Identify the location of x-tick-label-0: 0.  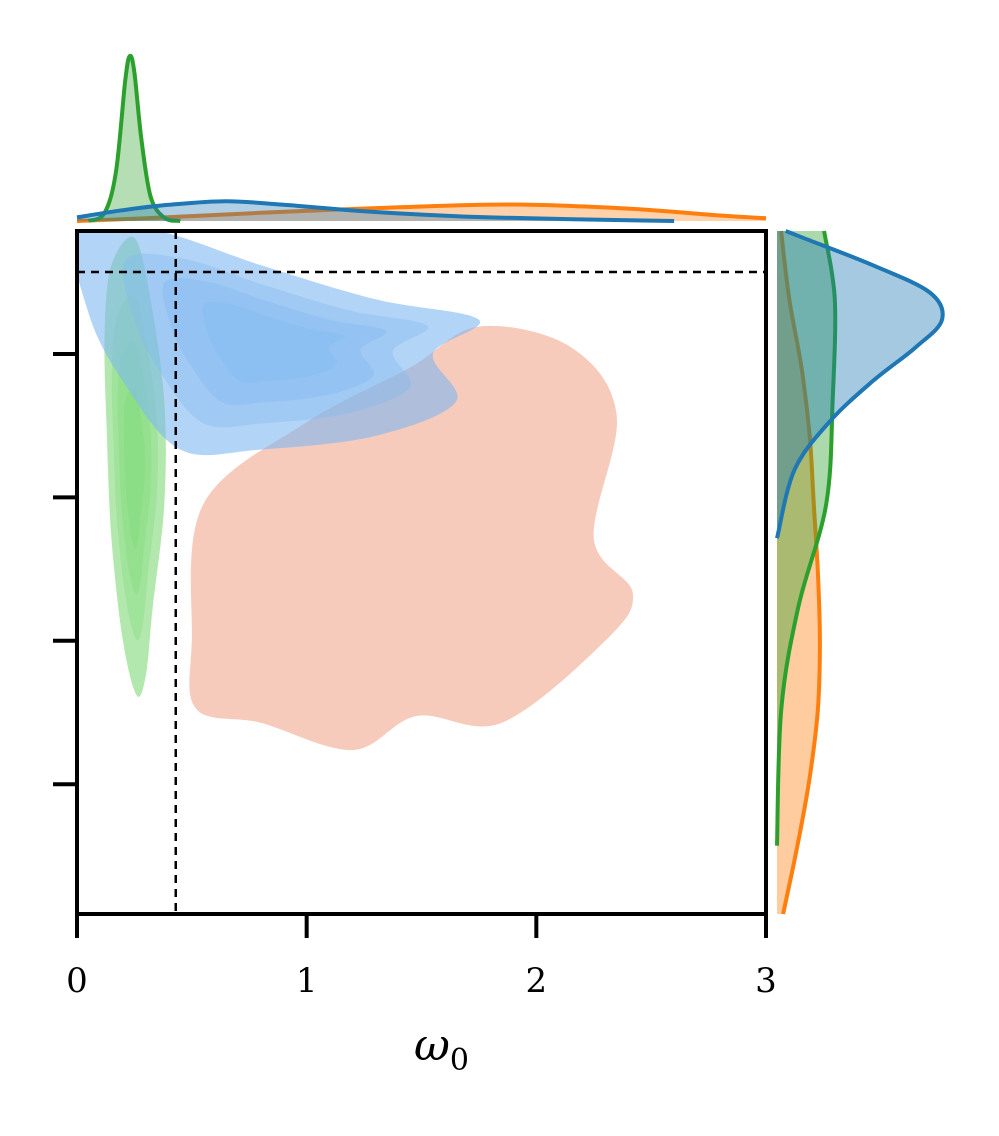
(77, 981).